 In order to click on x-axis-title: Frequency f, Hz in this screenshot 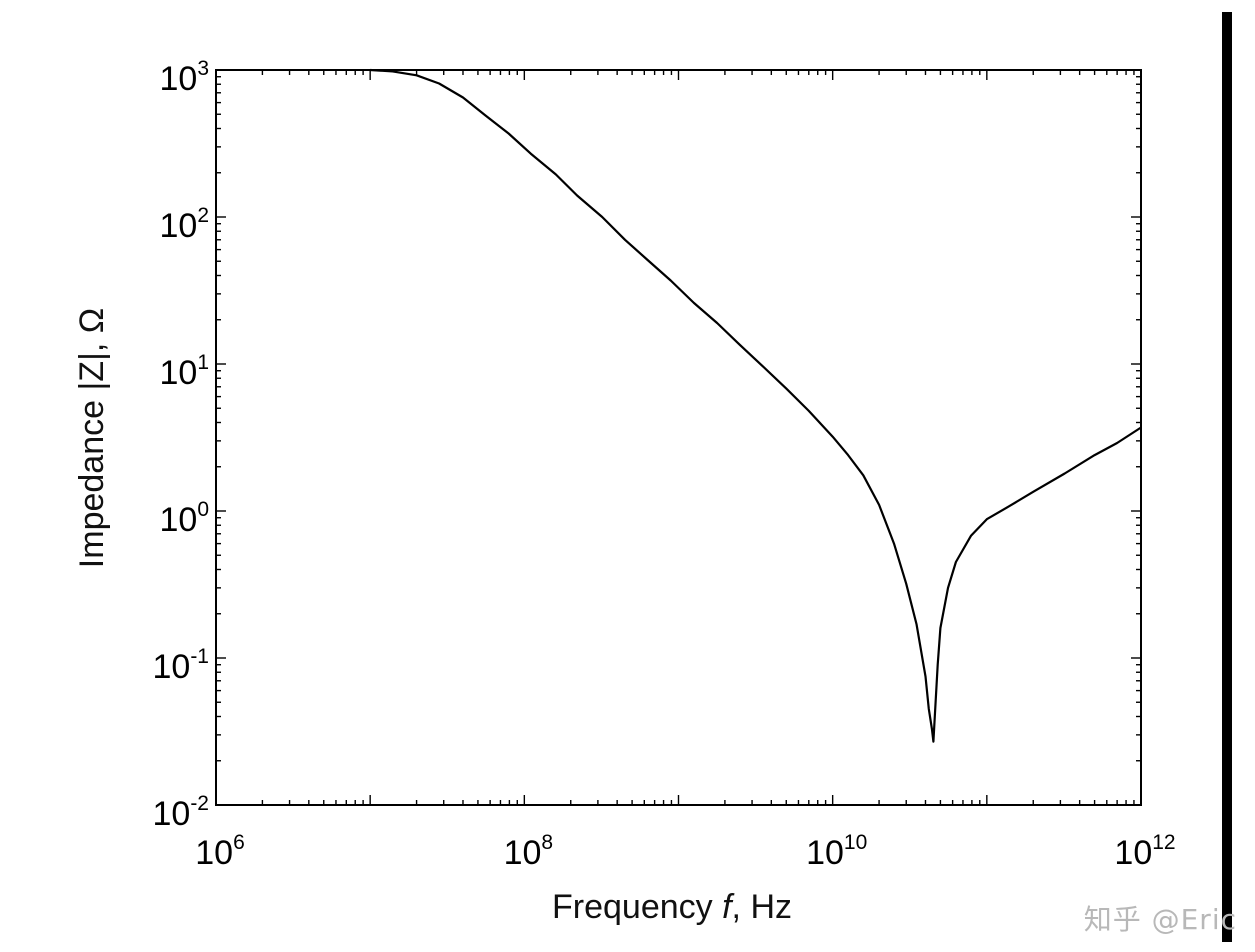, I will do `click(672, 907)`.